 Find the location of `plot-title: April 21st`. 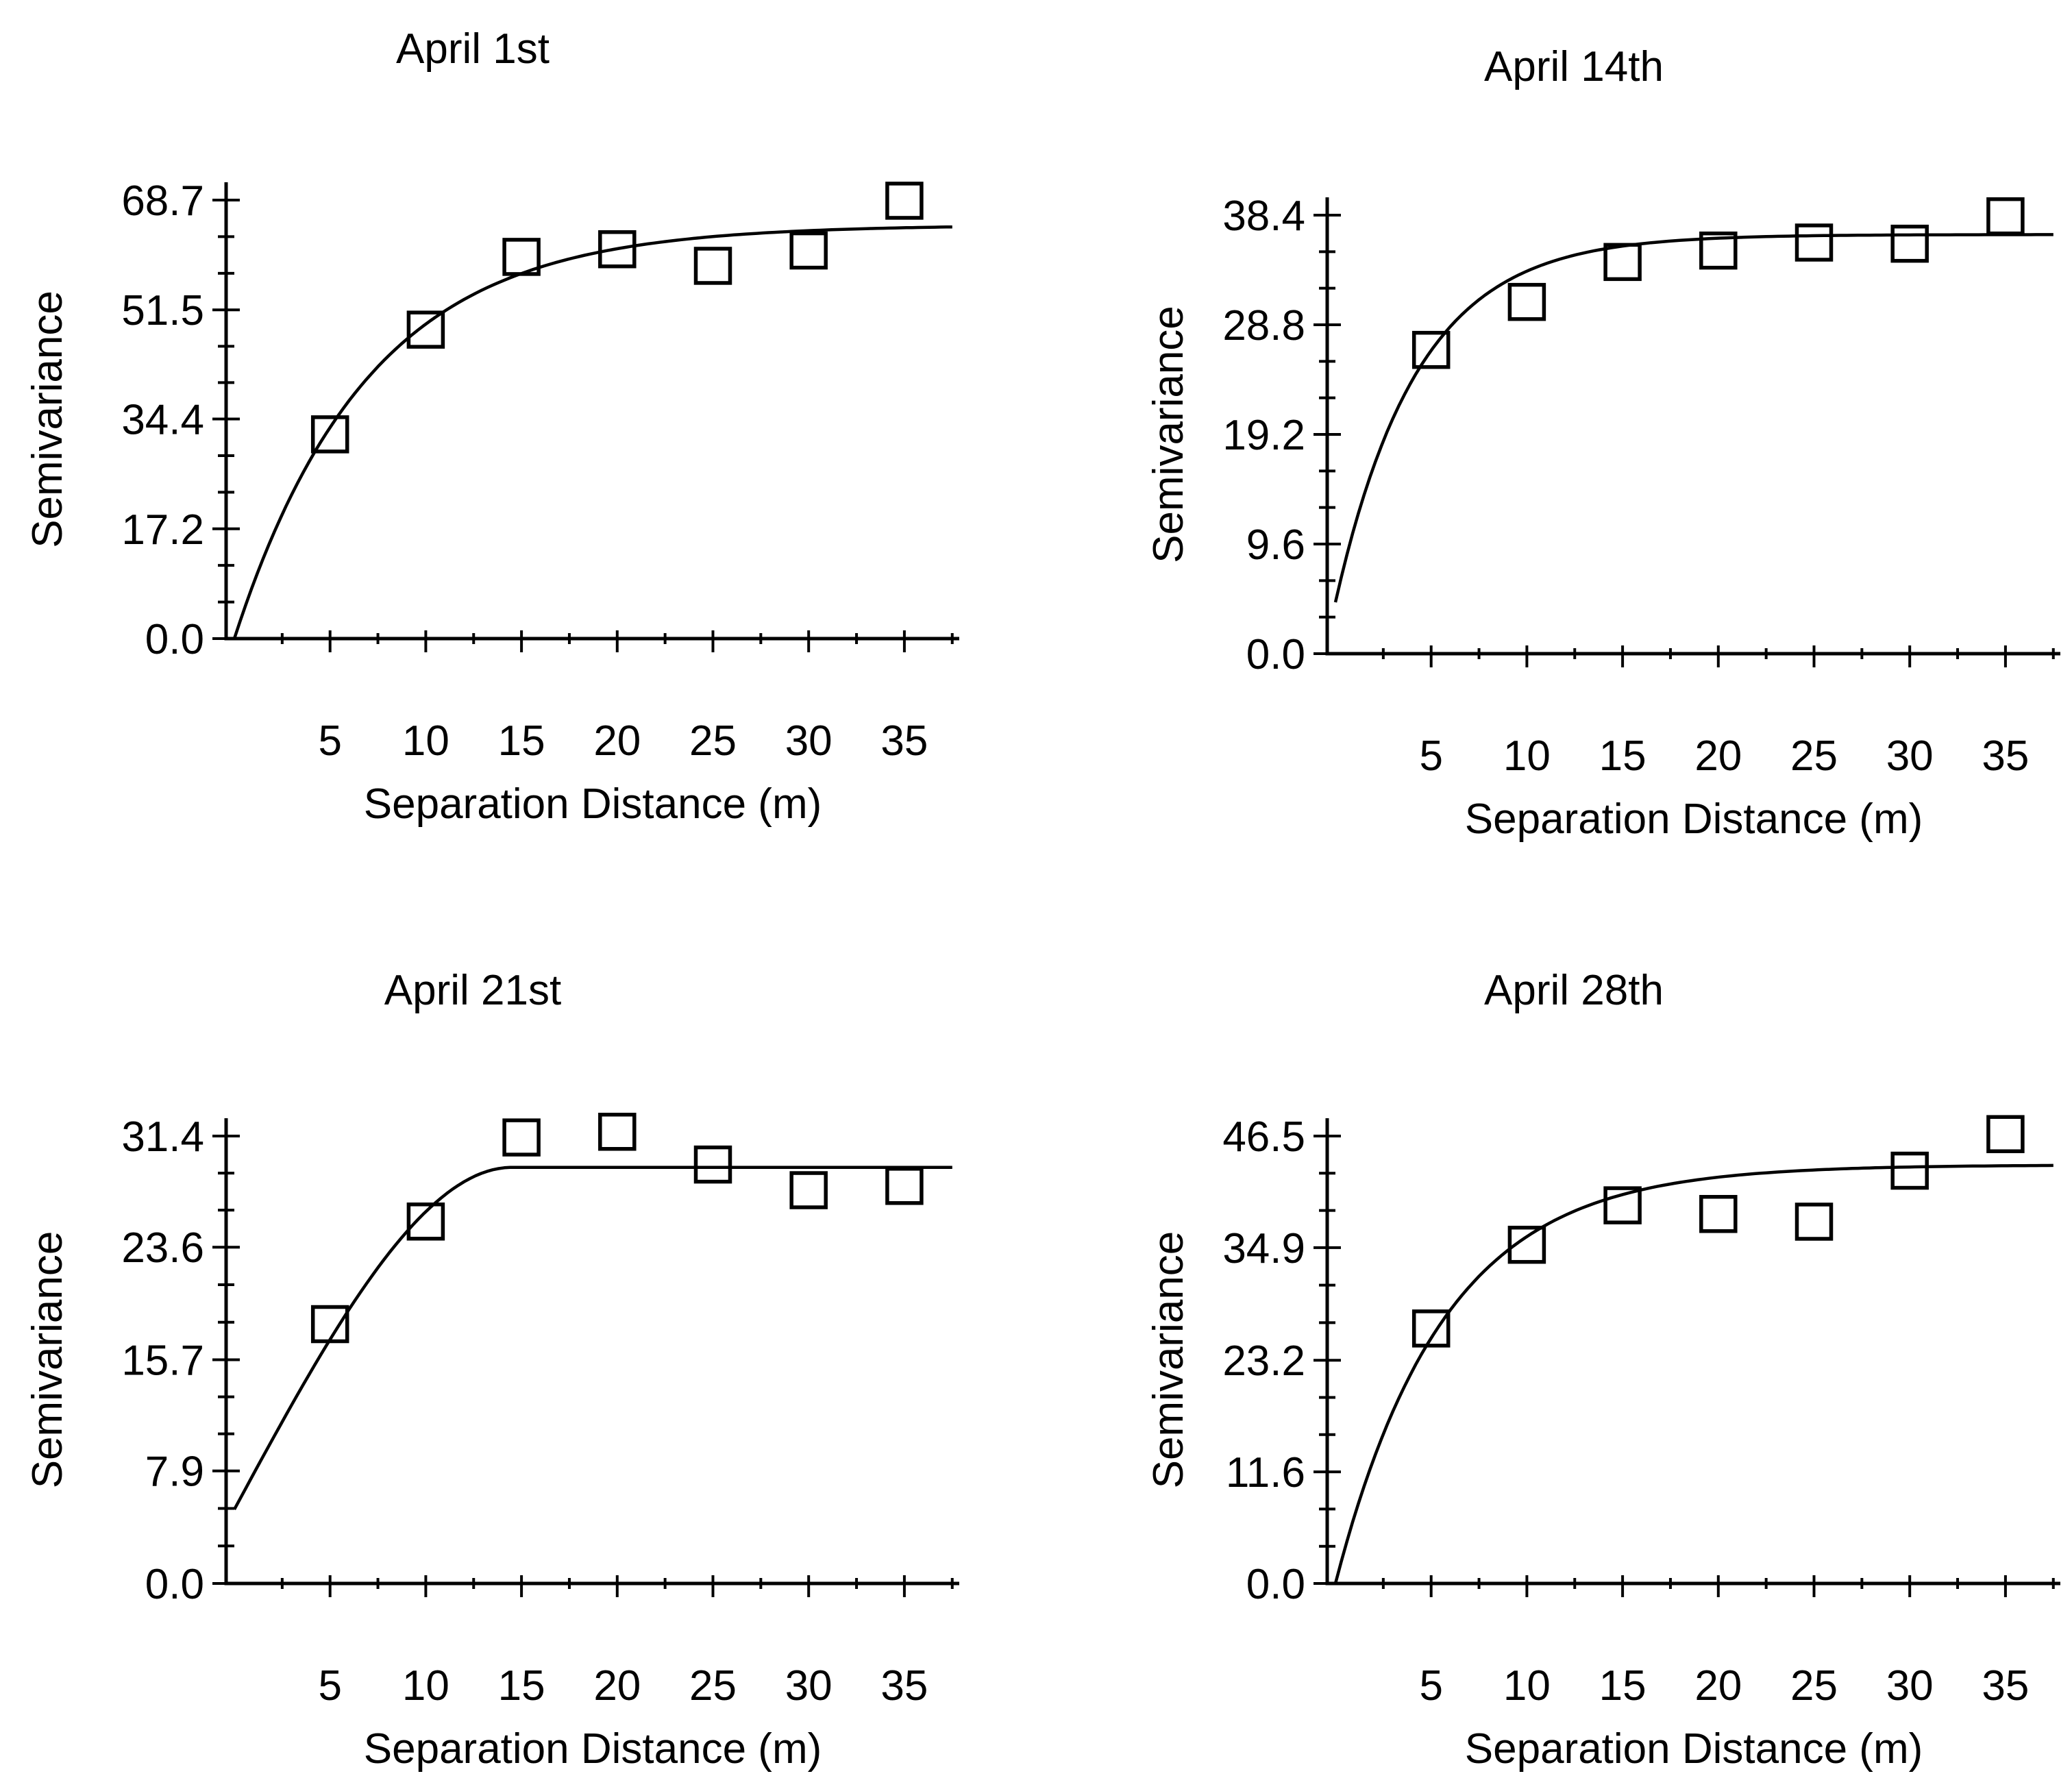

plot-title: April 21st is located at coordinates (472, 991).